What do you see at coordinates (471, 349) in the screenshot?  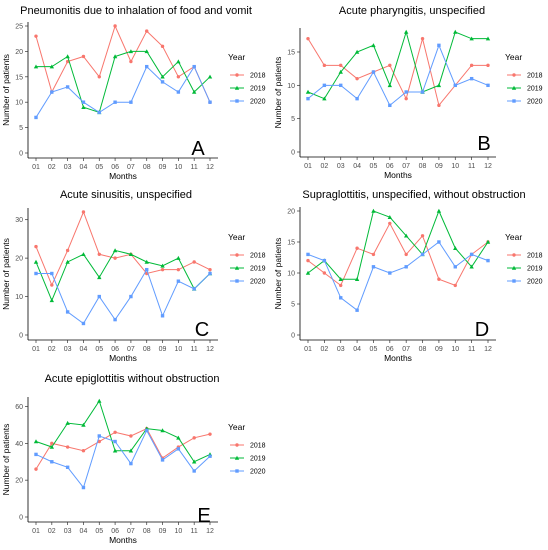 I see `x-tick-label: 11` at bounding box center [471, 349].